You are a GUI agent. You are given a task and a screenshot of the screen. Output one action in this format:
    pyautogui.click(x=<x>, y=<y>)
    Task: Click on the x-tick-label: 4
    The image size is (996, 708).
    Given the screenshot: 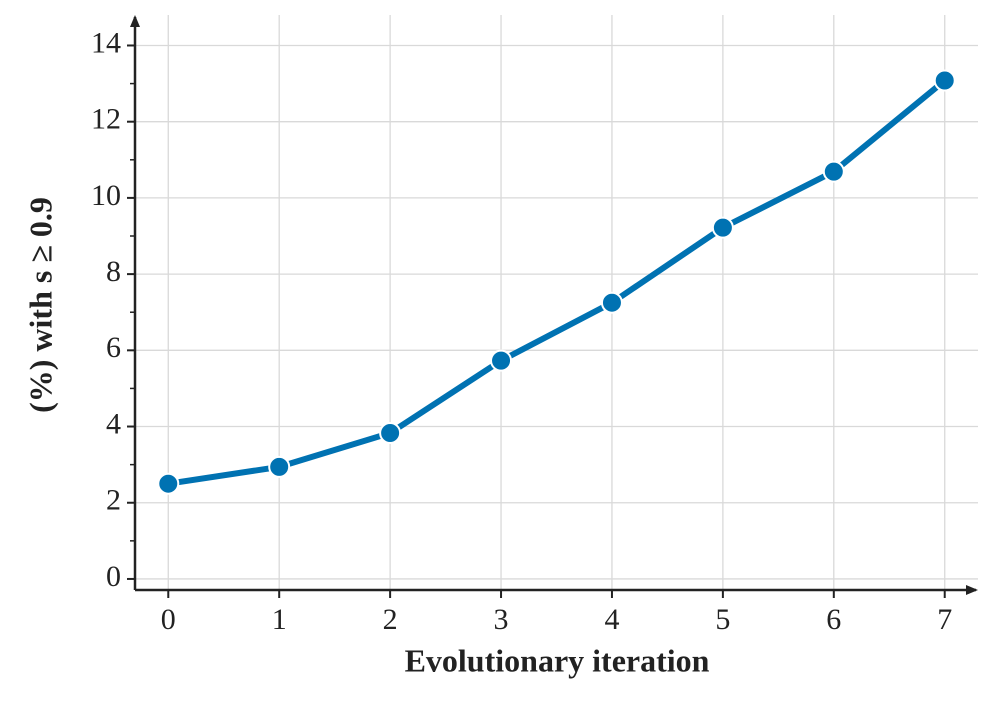 What is the action you would take?
    pyautogui.click(x=611, y=619)
    